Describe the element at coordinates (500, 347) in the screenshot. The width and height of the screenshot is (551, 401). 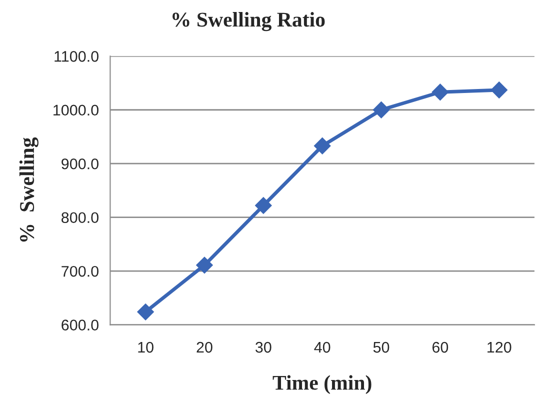
I see `x-tick-label: 120` at that location.